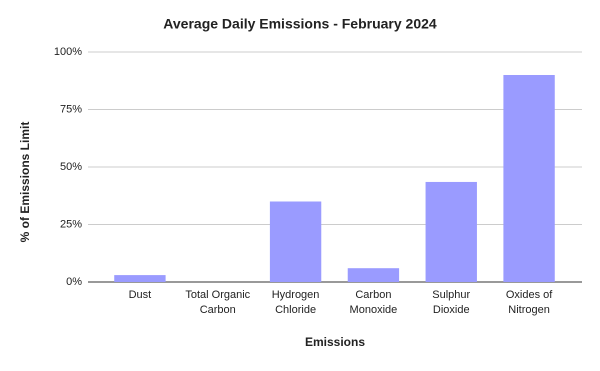 Image resolution: width=600 pixels, height=371 pixels. What do you see at coordinates (335, 342) in the screenshot?
I see `x-axis-title: Emissions` at bounding box center [335, 342].